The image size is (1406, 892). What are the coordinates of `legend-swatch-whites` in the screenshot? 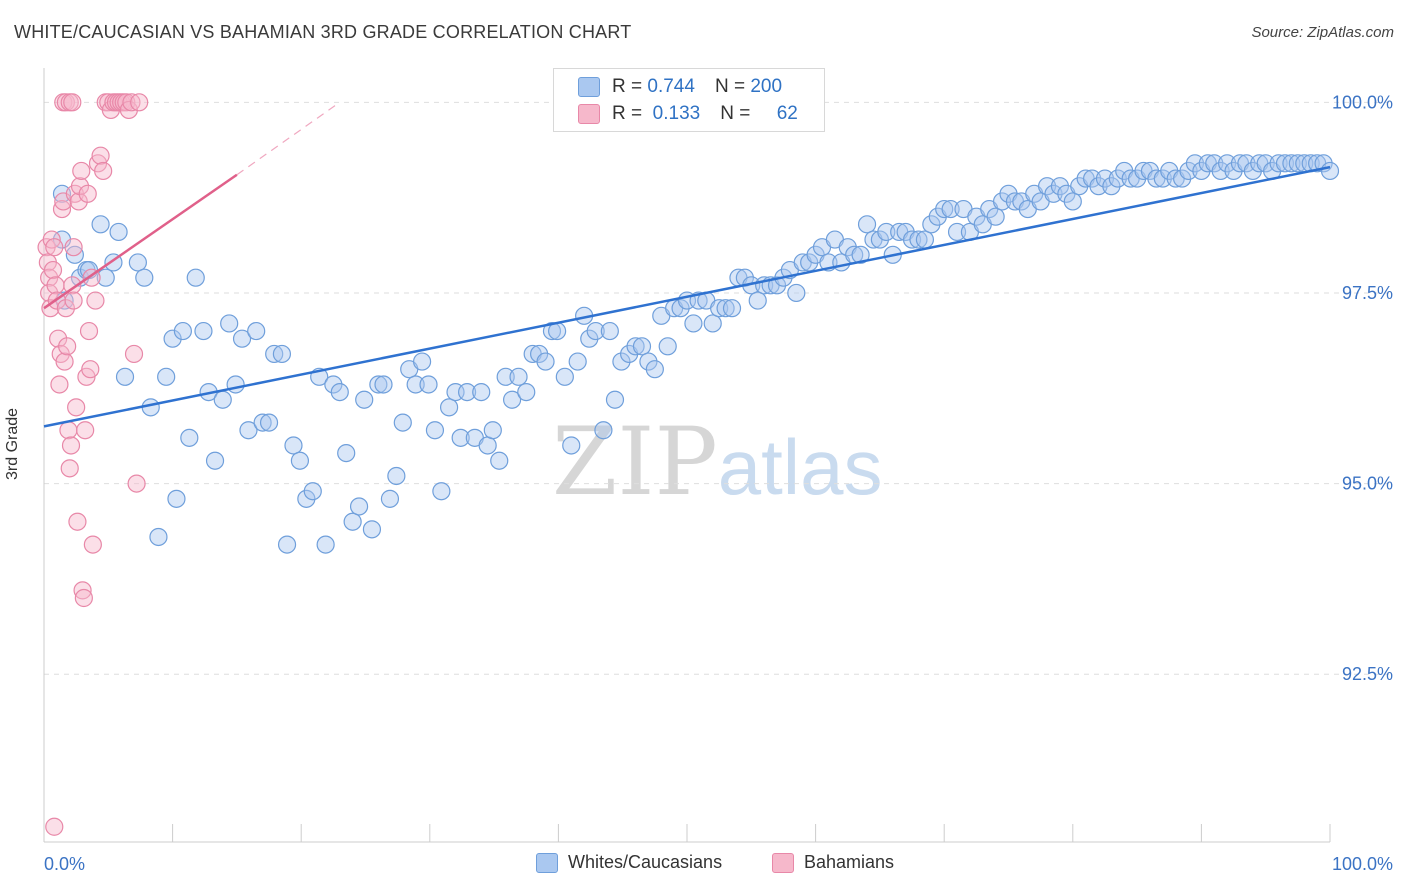 It's located at (589, 87).